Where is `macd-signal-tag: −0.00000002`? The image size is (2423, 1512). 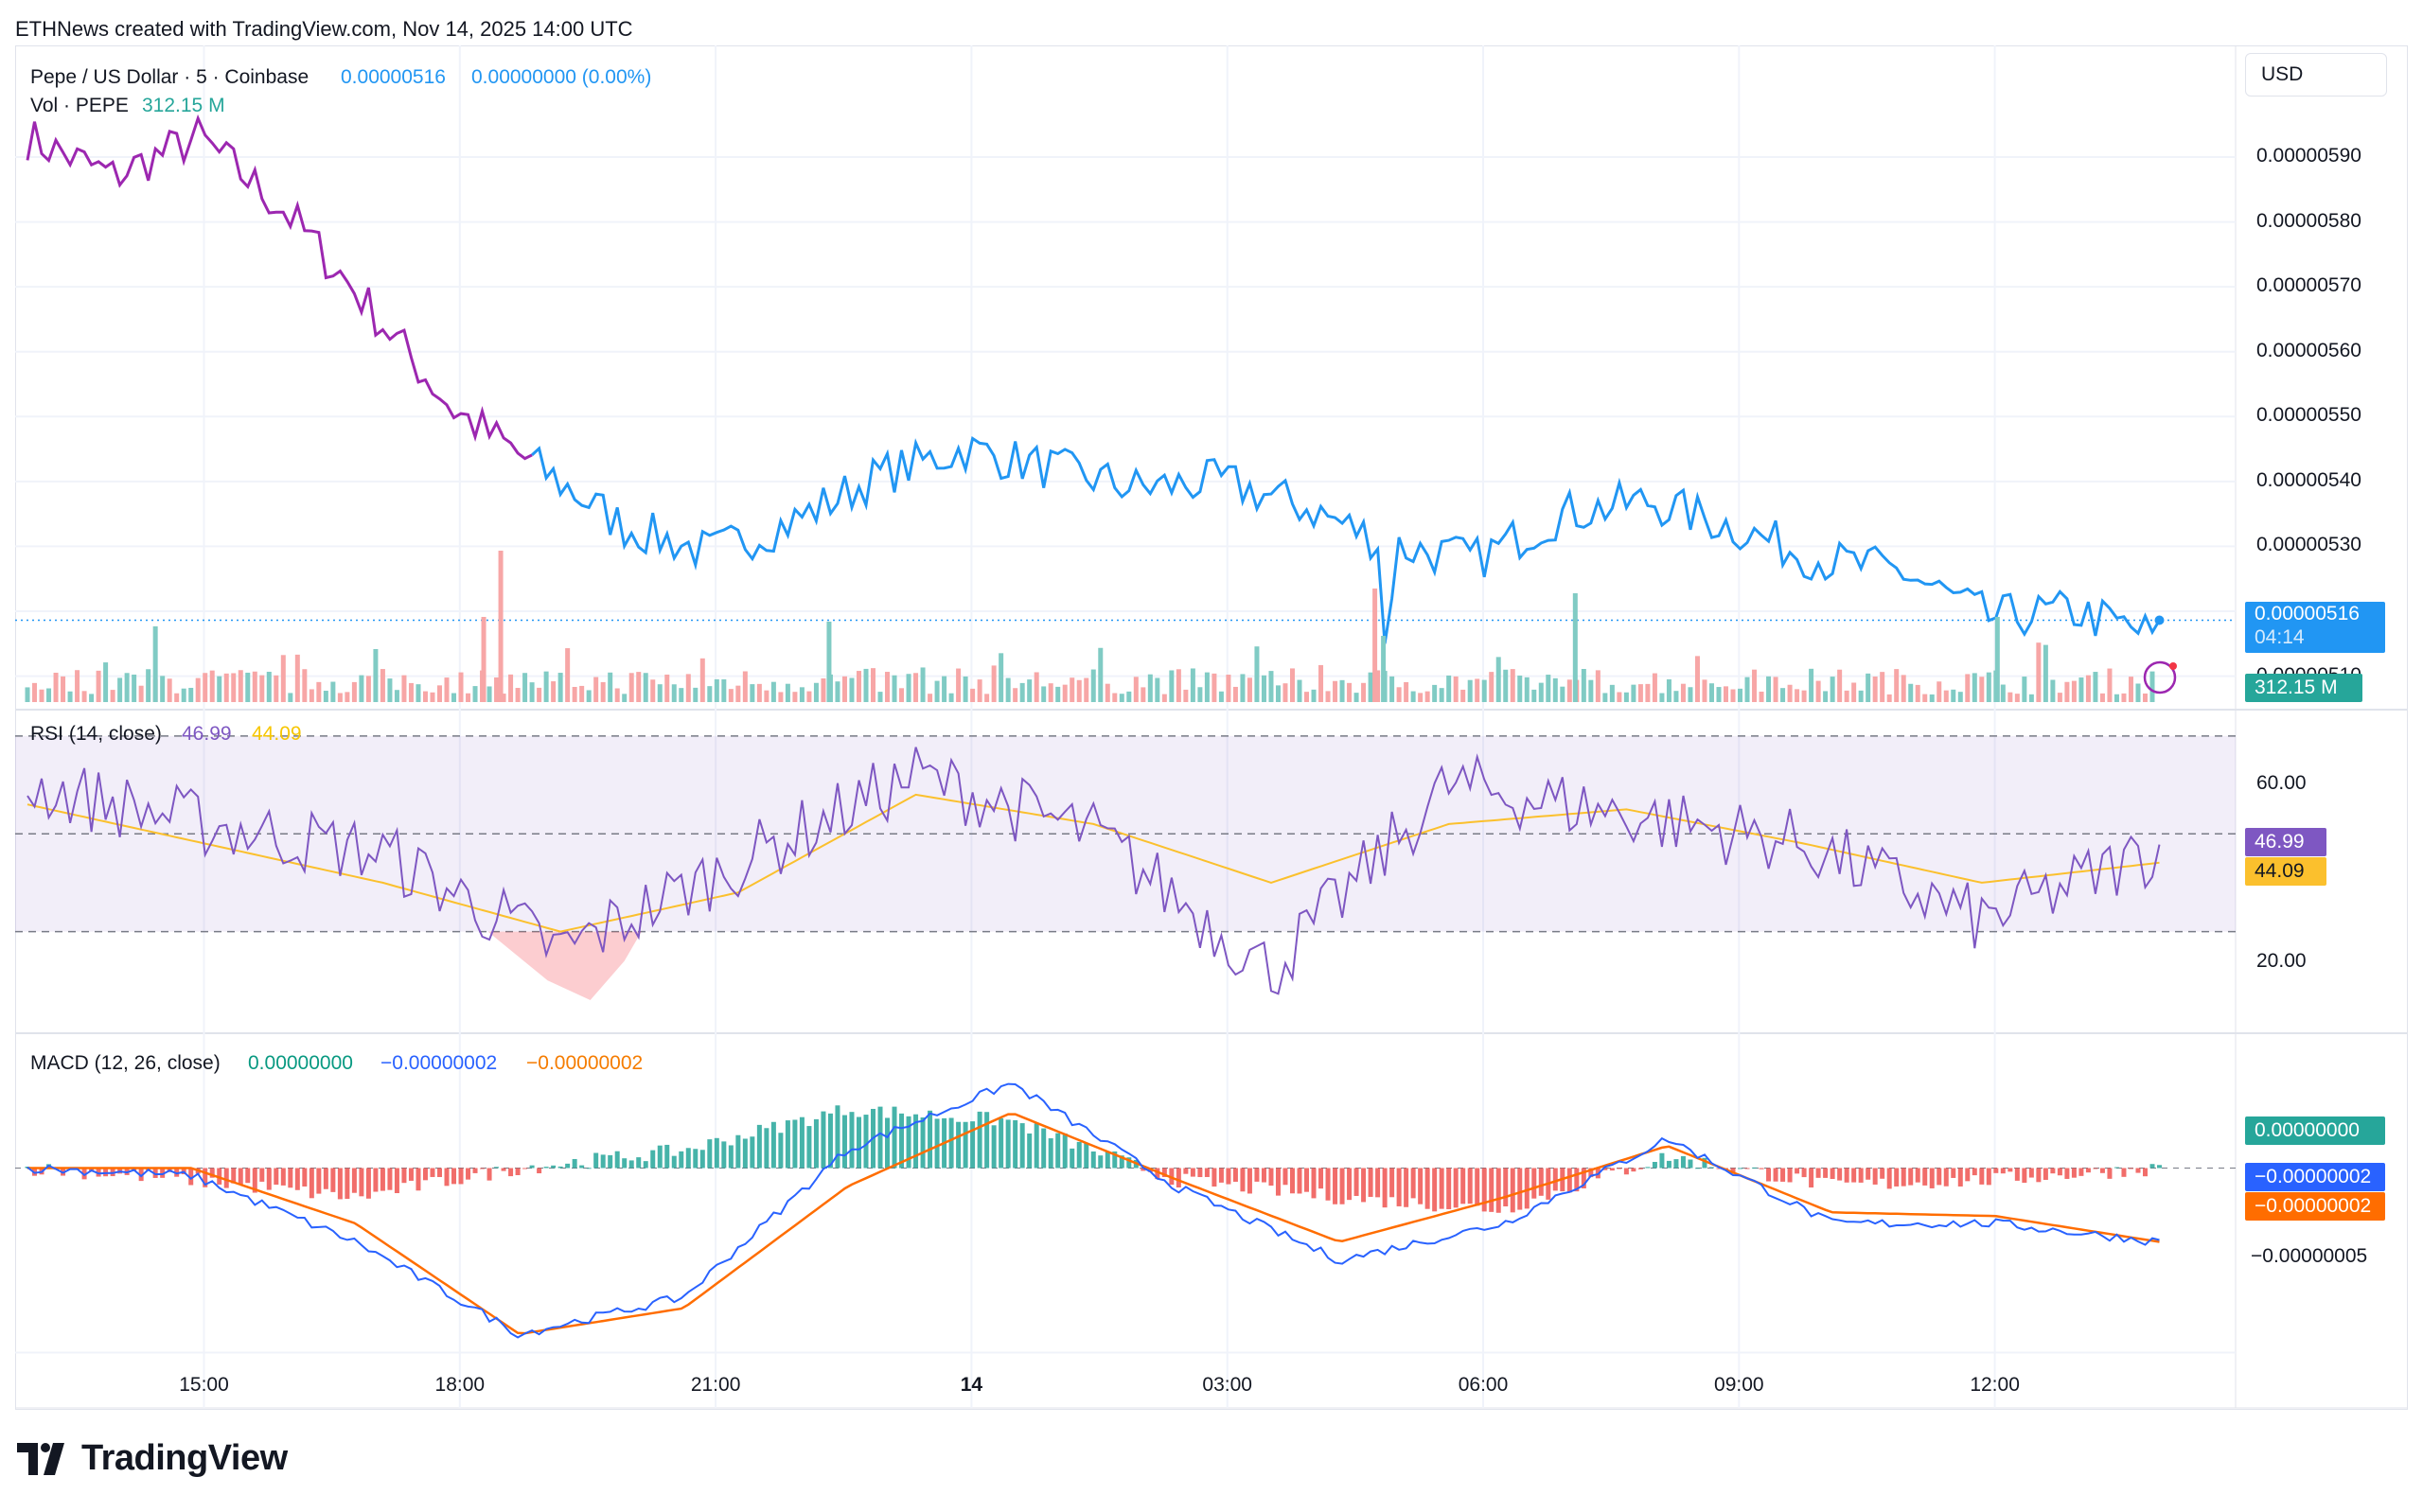
macd-signal-tag: −0.00000002 is located at coordinates (2315, 1206).